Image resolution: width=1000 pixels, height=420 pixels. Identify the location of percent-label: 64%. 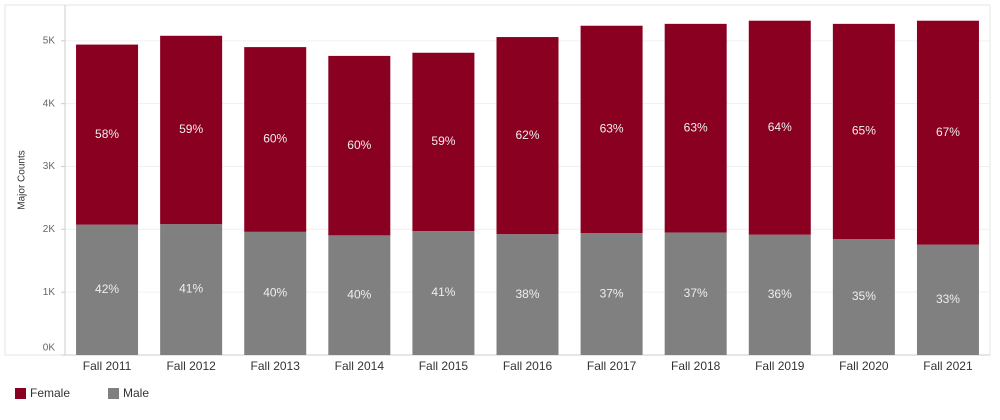
(780, 127).